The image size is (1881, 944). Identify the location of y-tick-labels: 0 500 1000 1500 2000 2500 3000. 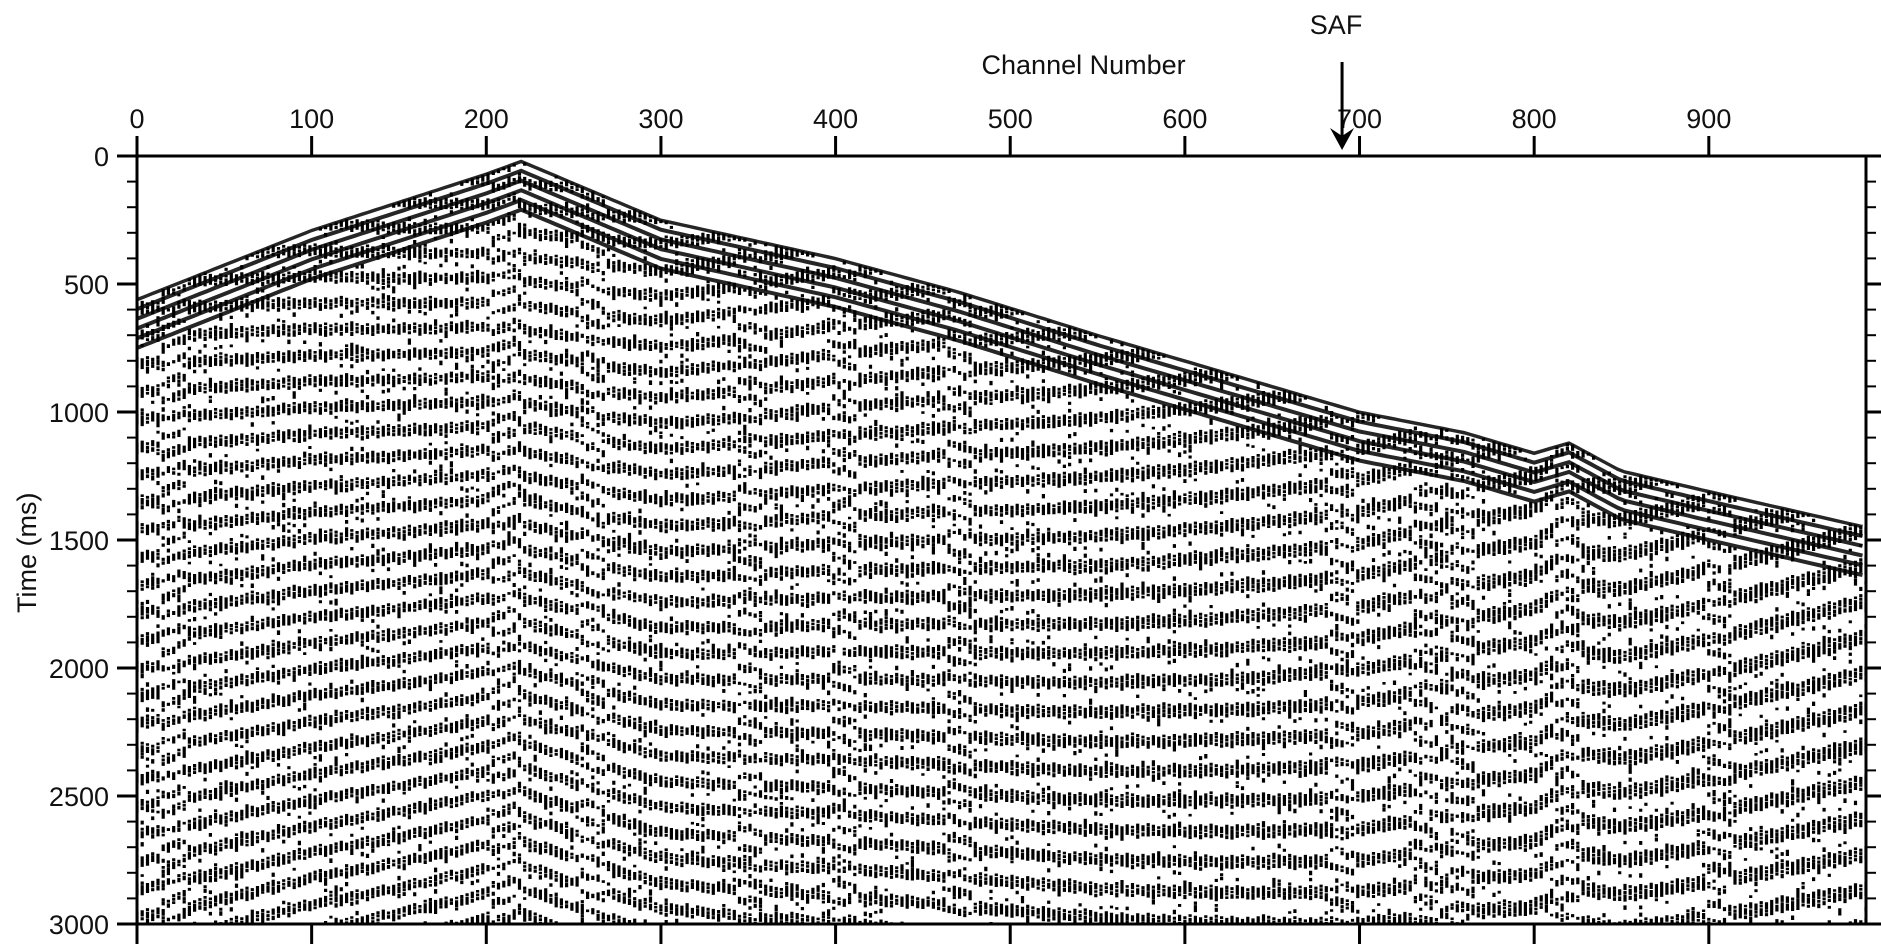
(79, 541).